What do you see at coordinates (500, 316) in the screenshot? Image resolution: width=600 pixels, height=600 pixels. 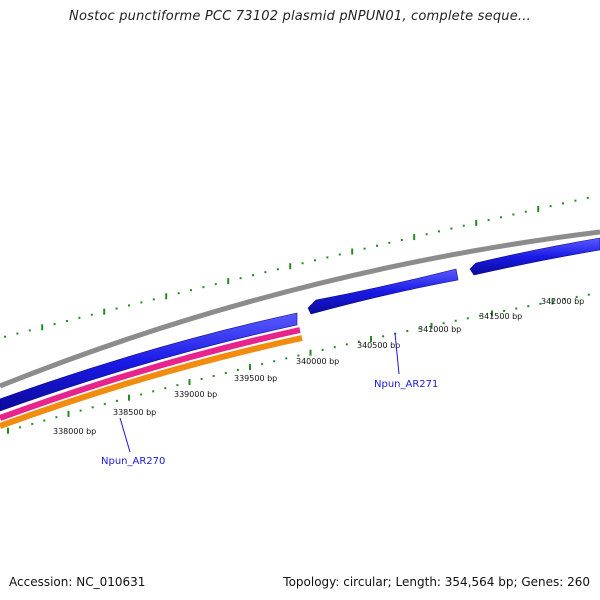 I see `ruler-label: 341500 bp` at bounding box center [500, 316].